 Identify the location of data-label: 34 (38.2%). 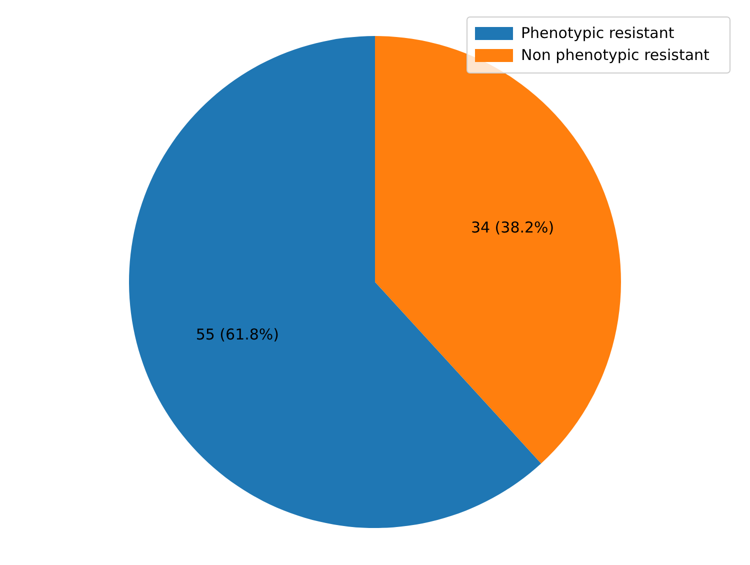
(512, 227).